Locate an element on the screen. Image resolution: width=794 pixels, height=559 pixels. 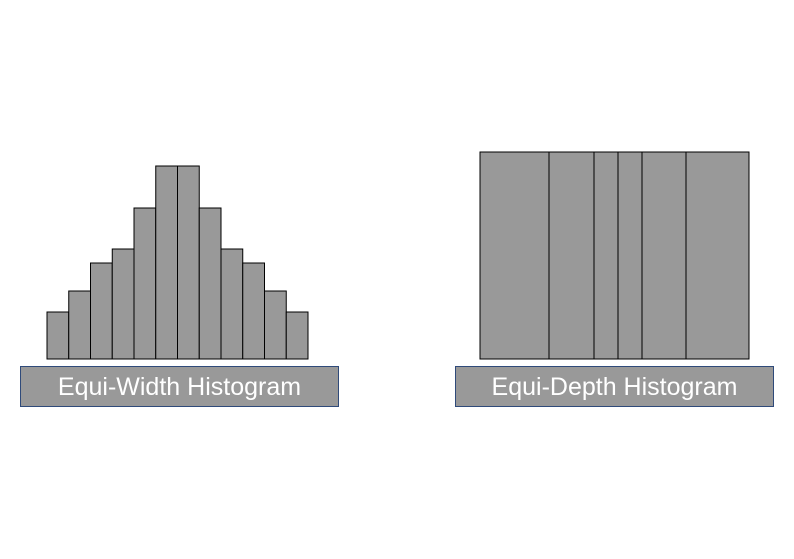
equi-depth-caption-text: Equi-Depth Histogram is located at coordinates (615, 387).